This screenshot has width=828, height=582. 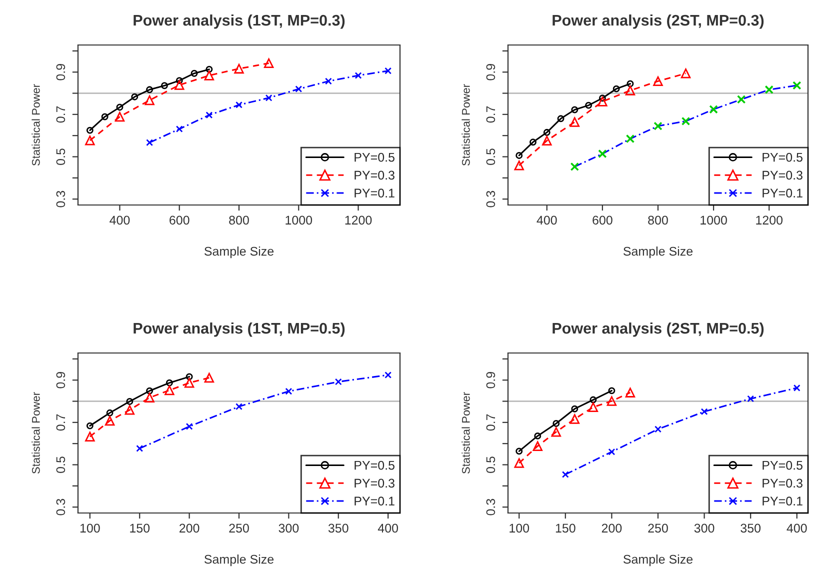 I want to click on x-tick-label: 200, so click(x=612, y=528).